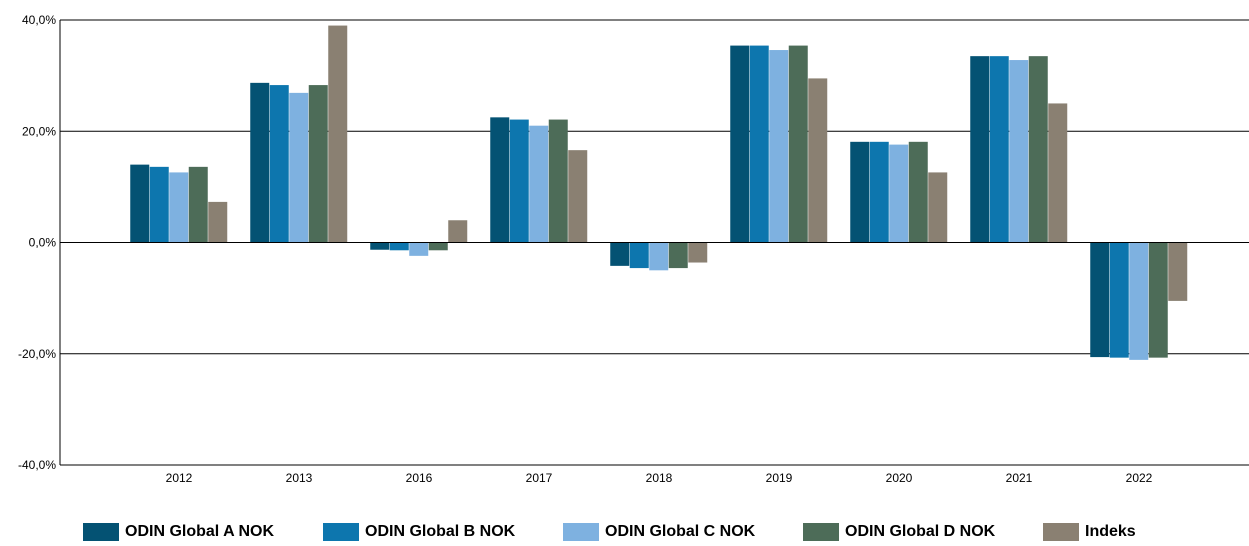  Describe the element at coordinates (680, 531) in the screenshot. I see `legend-label: ODIN Global C NOK` at that location.